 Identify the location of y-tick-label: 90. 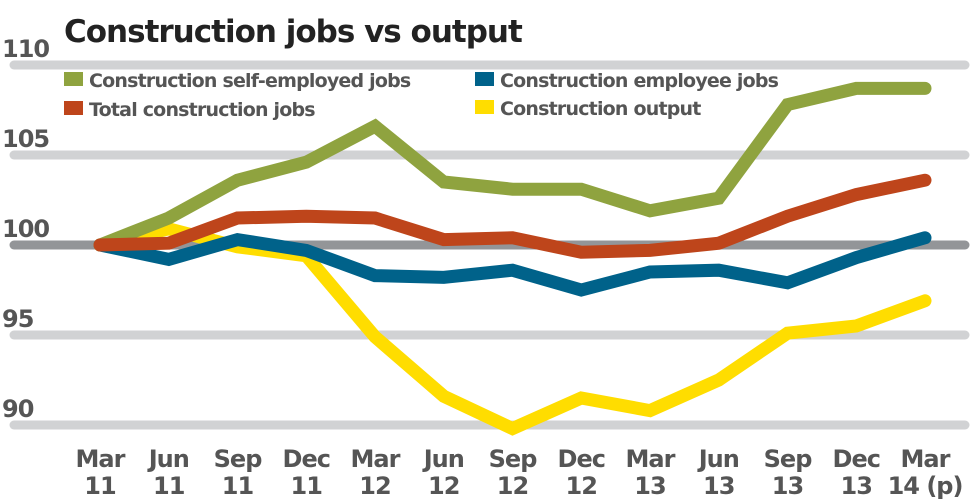
(18, 409).